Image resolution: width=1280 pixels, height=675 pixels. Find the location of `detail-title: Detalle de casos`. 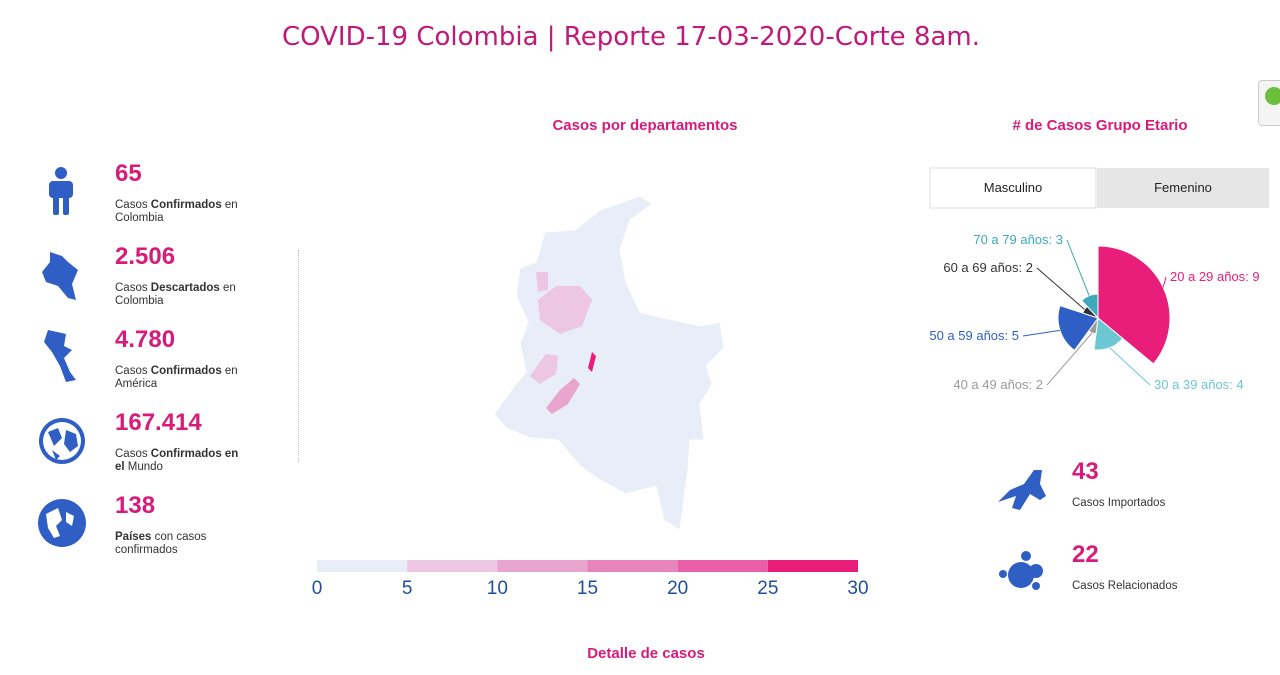

detail-title: Detalle de casos is located at coordinates (646, 653).